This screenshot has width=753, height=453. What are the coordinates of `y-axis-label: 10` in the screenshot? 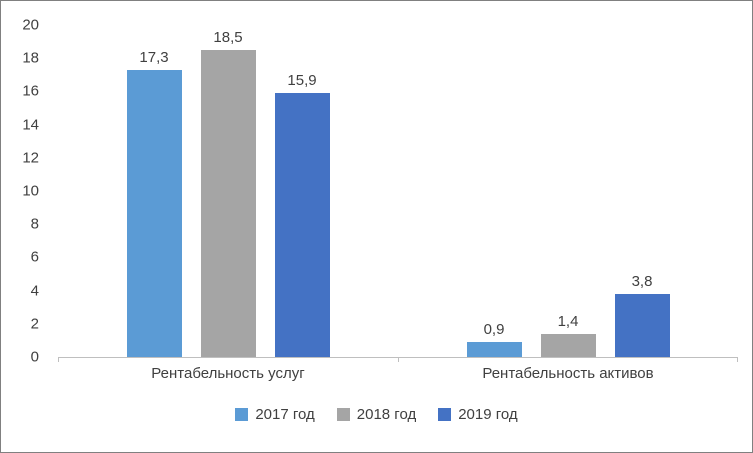 It's located at (30, 191).